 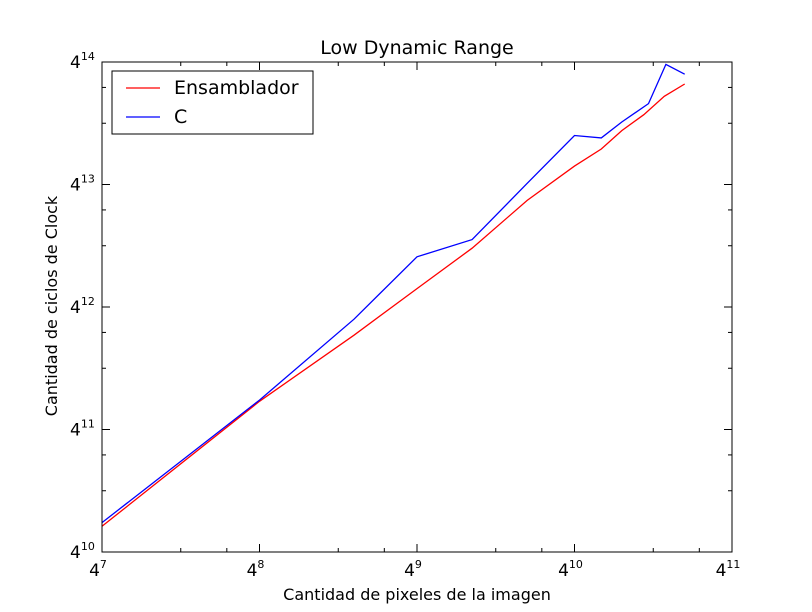 What do you see at coordinates (417, 594) in the screenshot?
I see `x-axis-label: Cantidad de pixeles de la imagen` at bounding box center [417, 594].